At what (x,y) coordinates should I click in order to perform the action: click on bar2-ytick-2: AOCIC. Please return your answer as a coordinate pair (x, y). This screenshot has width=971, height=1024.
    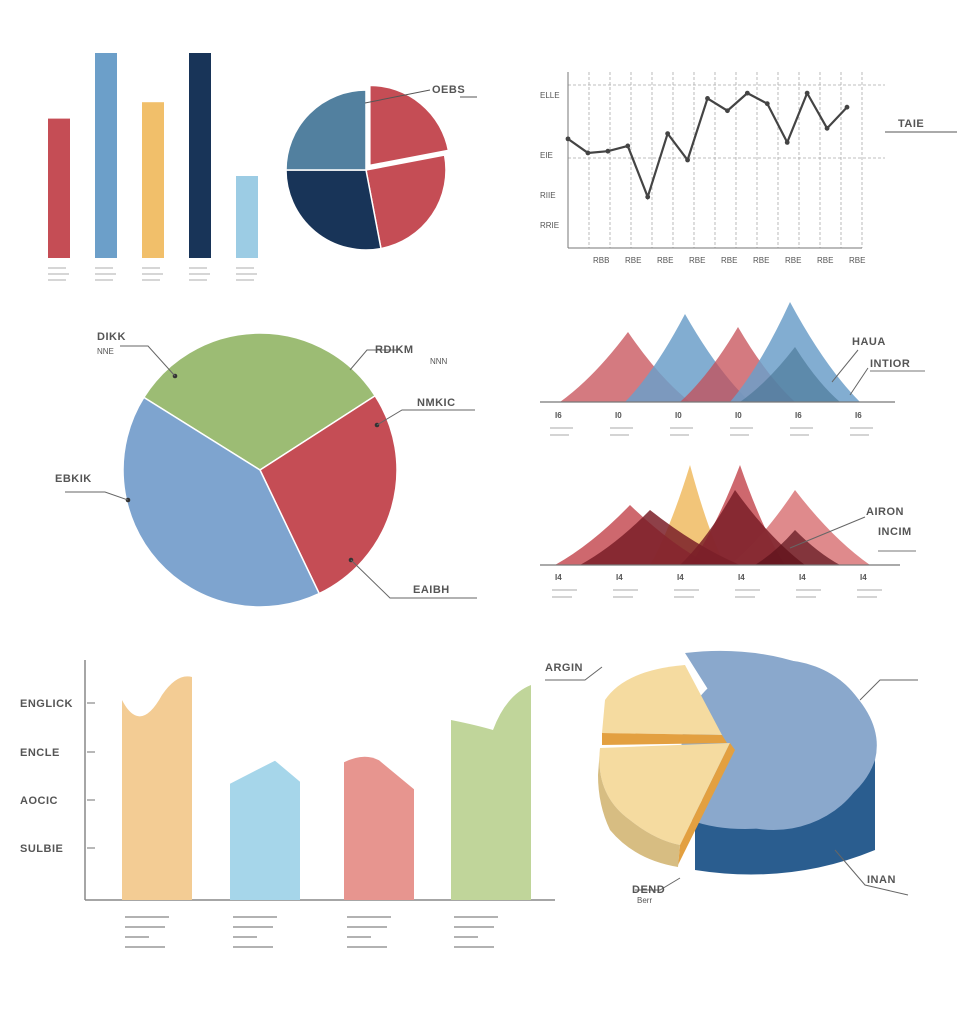
    Looking at the image, I should click on (39, 801).